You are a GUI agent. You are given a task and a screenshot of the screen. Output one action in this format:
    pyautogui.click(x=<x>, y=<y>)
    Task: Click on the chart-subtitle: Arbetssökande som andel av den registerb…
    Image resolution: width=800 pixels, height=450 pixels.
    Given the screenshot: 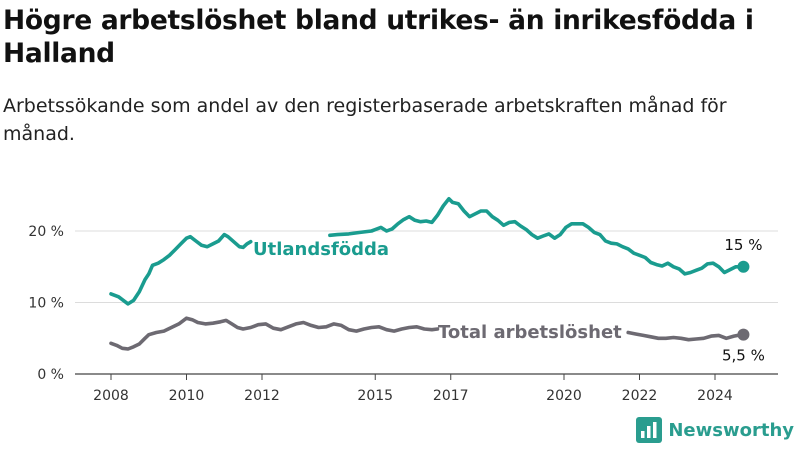 What is the action you would take?
    pyautogui.click(x=365, y=120)
    